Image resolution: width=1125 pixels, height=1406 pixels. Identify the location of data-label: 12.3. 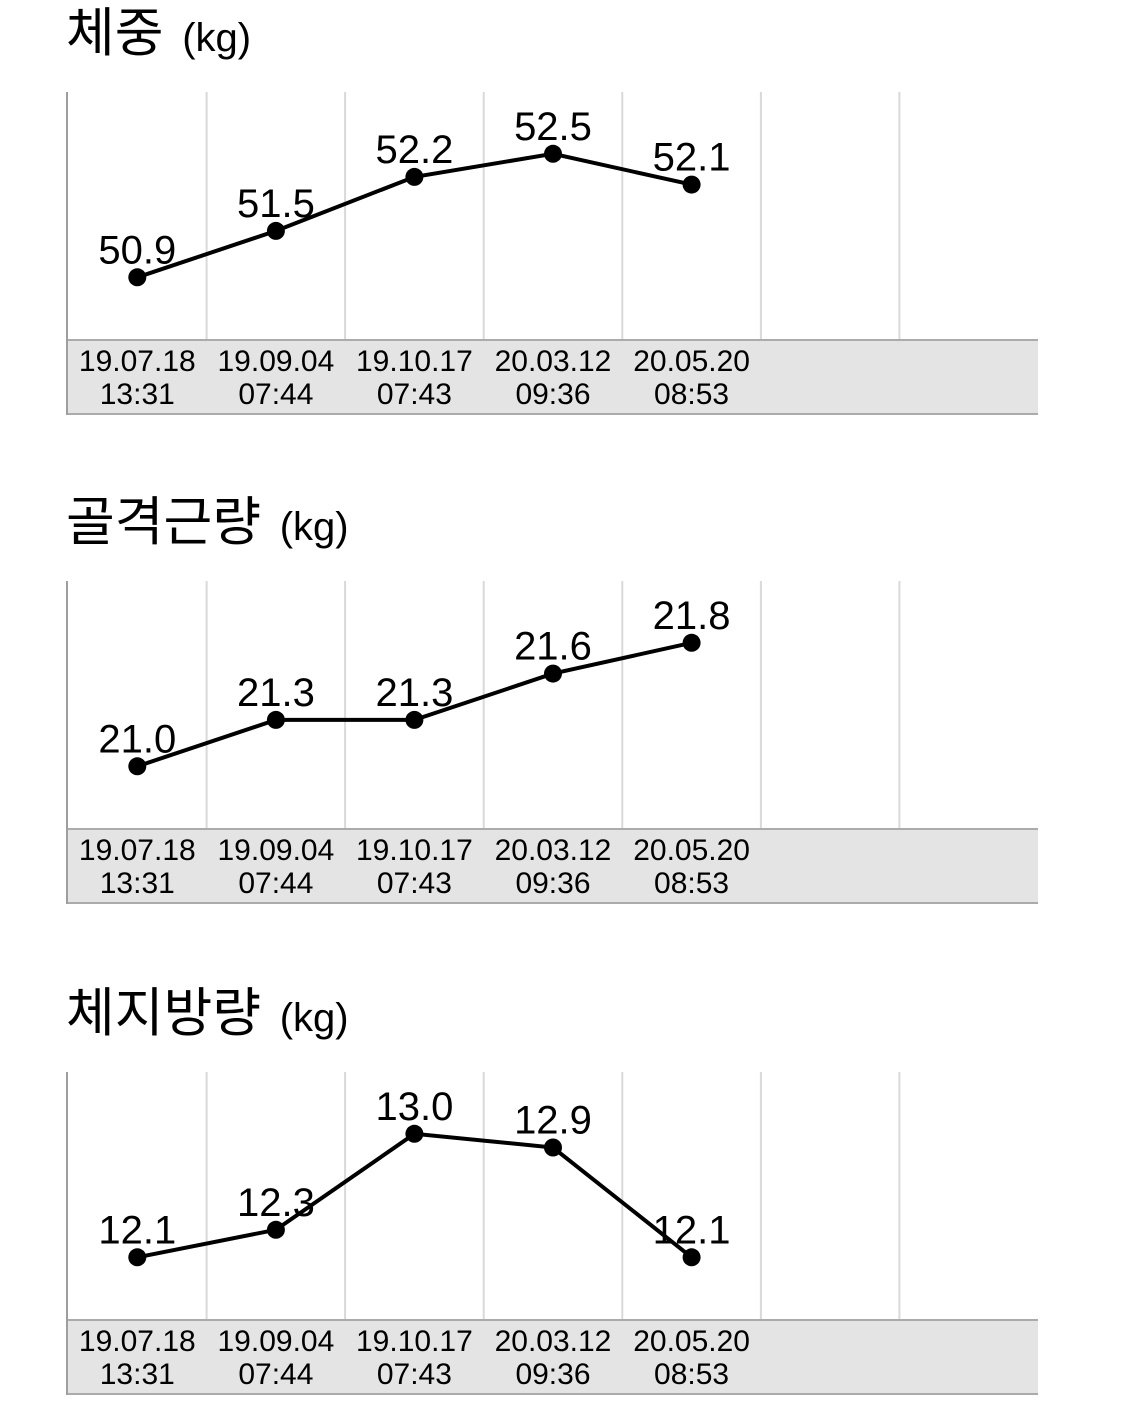
(276, 1203).